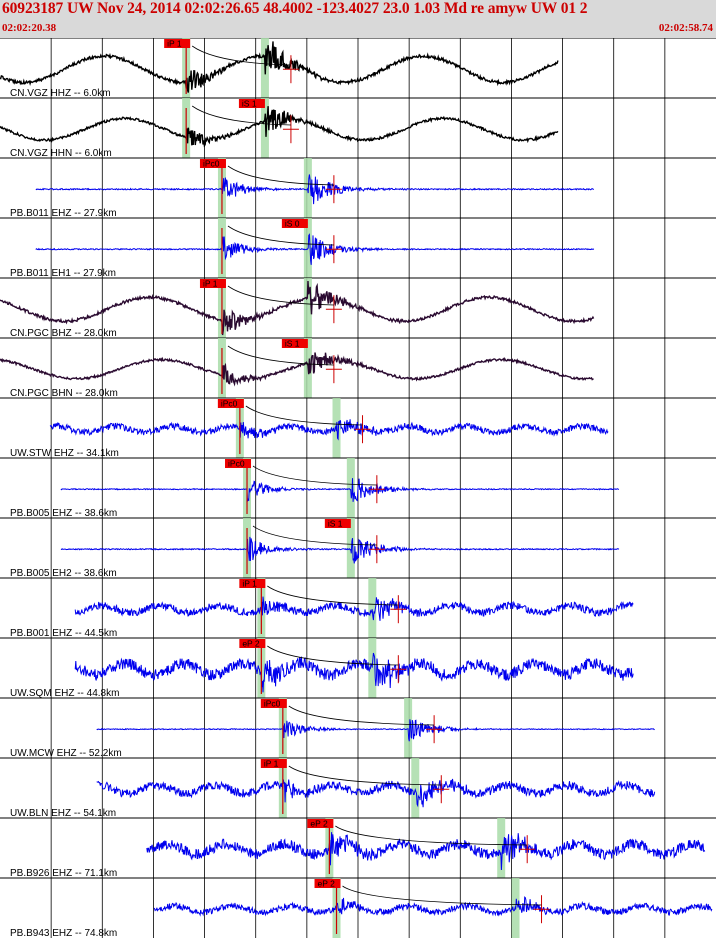 This screenshot has height=943, width=716. I want to click on trace-row: eP 2 PB.B943 EHZ -- 74.8km, so click(358, 908).